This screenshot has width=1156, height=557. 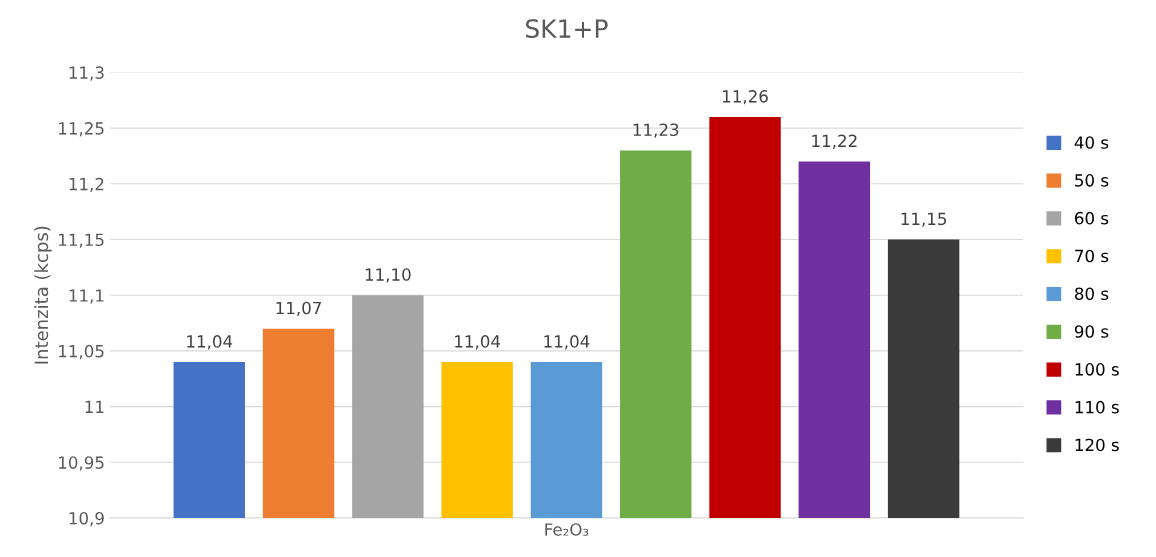 I want to click on legend-label: 100 s, so click(x=1097, y=369).